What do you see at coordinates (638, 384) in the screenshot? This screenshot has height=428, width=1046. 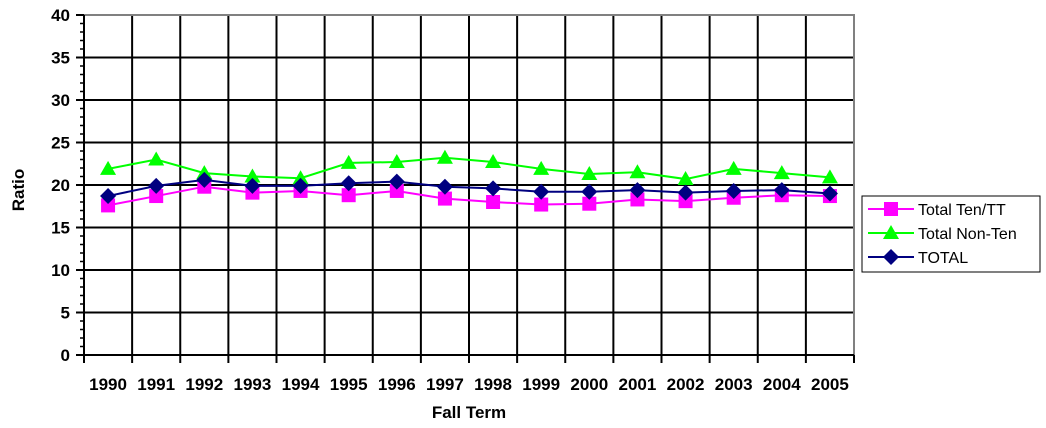 I see `x-tick-label: 2001` at bounding box center [638, 384].